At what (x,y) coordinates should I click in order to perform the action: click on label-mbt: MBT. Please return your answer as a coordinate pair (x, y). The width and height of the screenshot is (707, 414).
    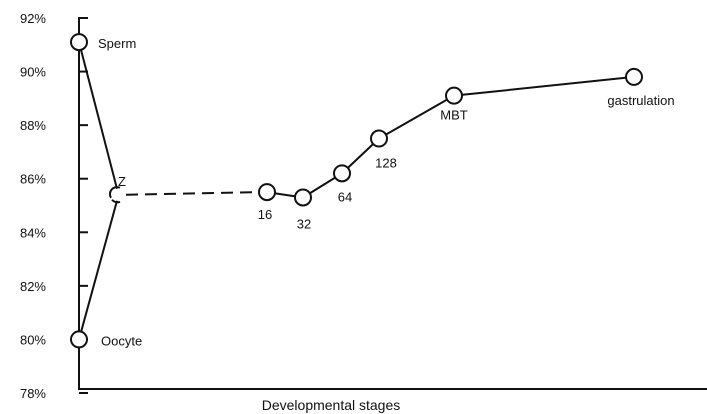
    Looking at the image, I should click on (454, 115).